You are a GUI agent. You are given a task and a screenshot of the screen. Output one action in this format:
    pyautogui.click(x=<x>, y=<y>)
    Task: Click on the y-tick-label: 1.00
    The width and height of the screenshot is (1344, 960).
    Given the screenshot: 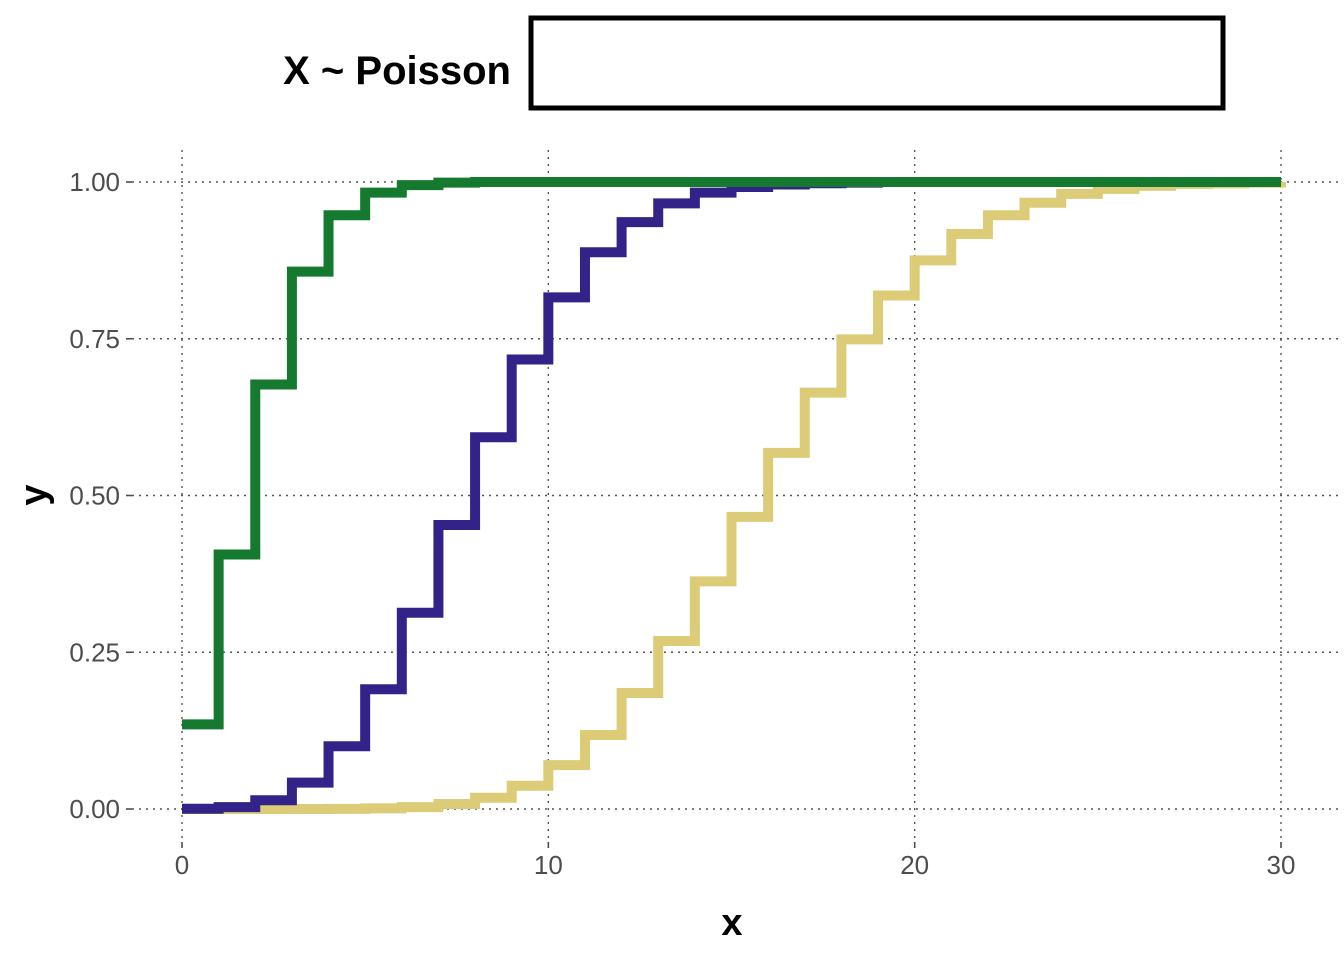 What is the action you would take?
    pyautogui.click(x=94, y=182)
    